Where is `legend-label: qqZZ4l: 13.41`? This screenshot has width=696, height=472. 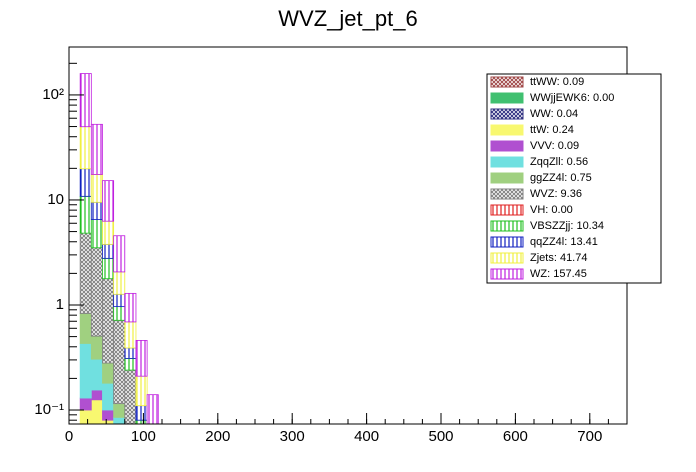
legend-label: qqZZ4l: 13.41 is located at coordinates (564, 242).